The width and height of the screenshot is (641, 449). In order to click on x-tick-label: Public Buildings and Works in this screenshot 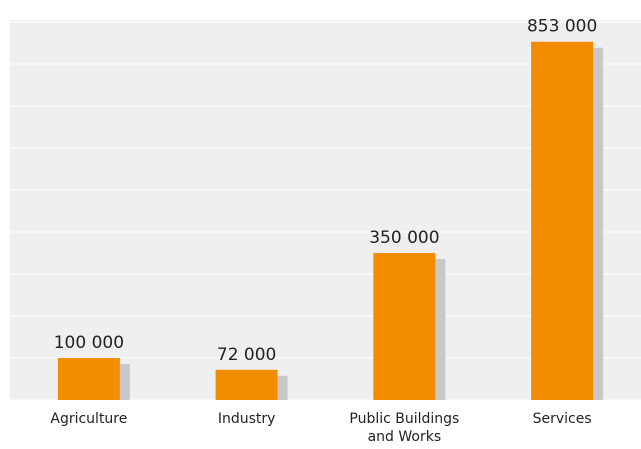, I will do `click(404, 428)`.